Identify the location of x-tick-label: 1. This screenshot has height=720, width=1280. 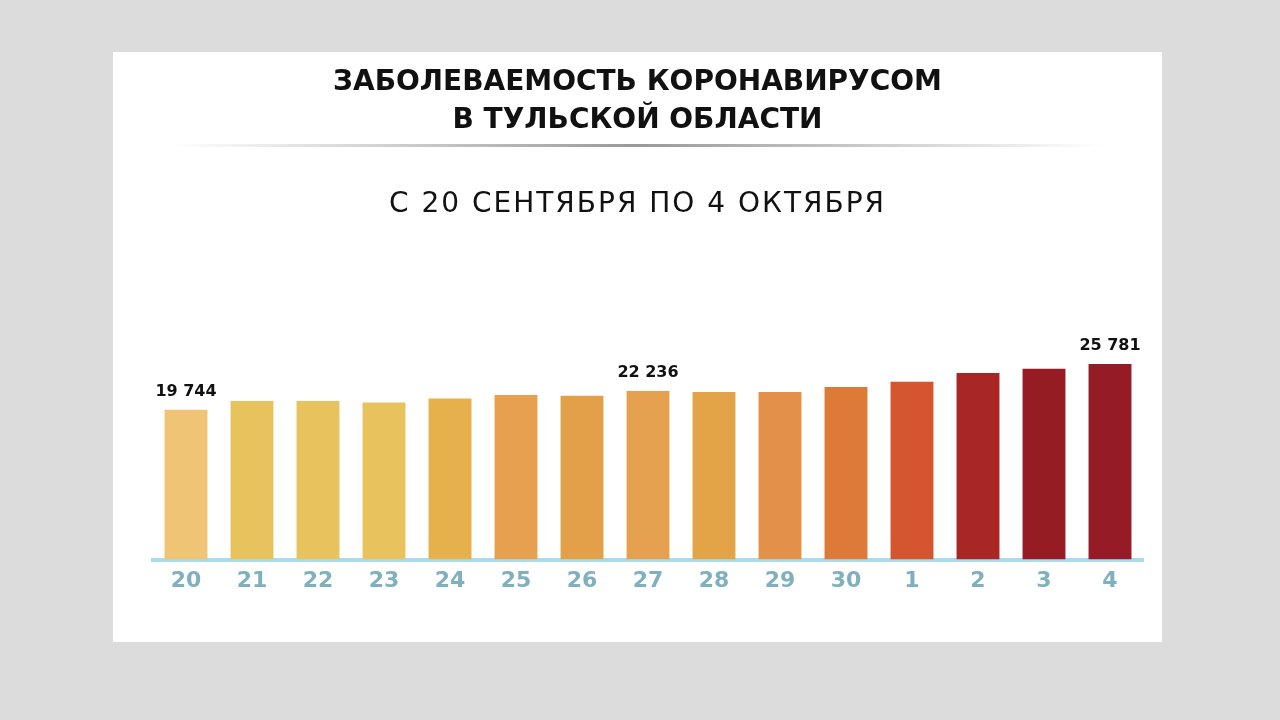
(912, 579).